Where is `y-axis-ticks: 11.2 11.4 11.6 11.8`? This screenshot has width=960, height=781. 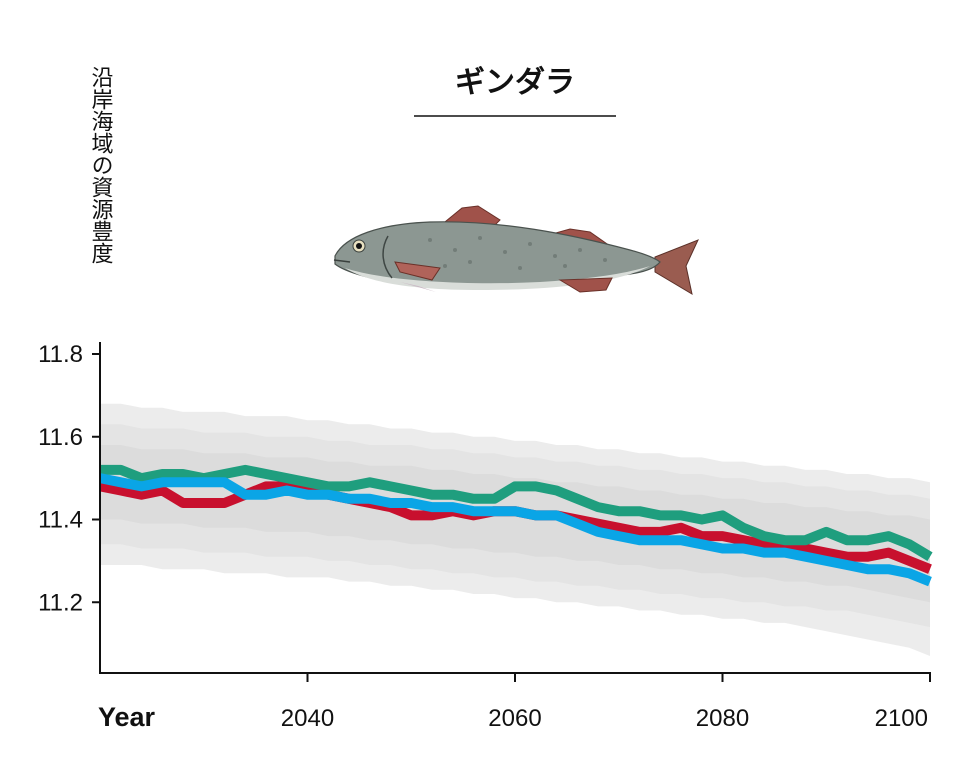
y-axis-ticks: 11.2 11.4 11.6 11.8 is located at coordinates (69, 478).